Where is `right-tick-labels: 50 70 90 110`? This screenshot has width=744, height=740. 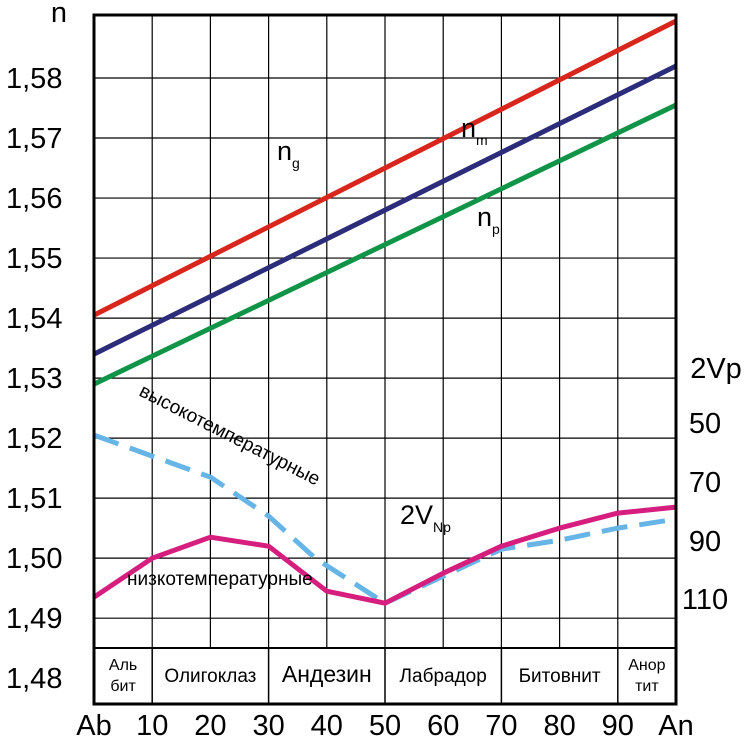
right-tick-labels: 50 70 90 110 is located at coordinates (705, 512).